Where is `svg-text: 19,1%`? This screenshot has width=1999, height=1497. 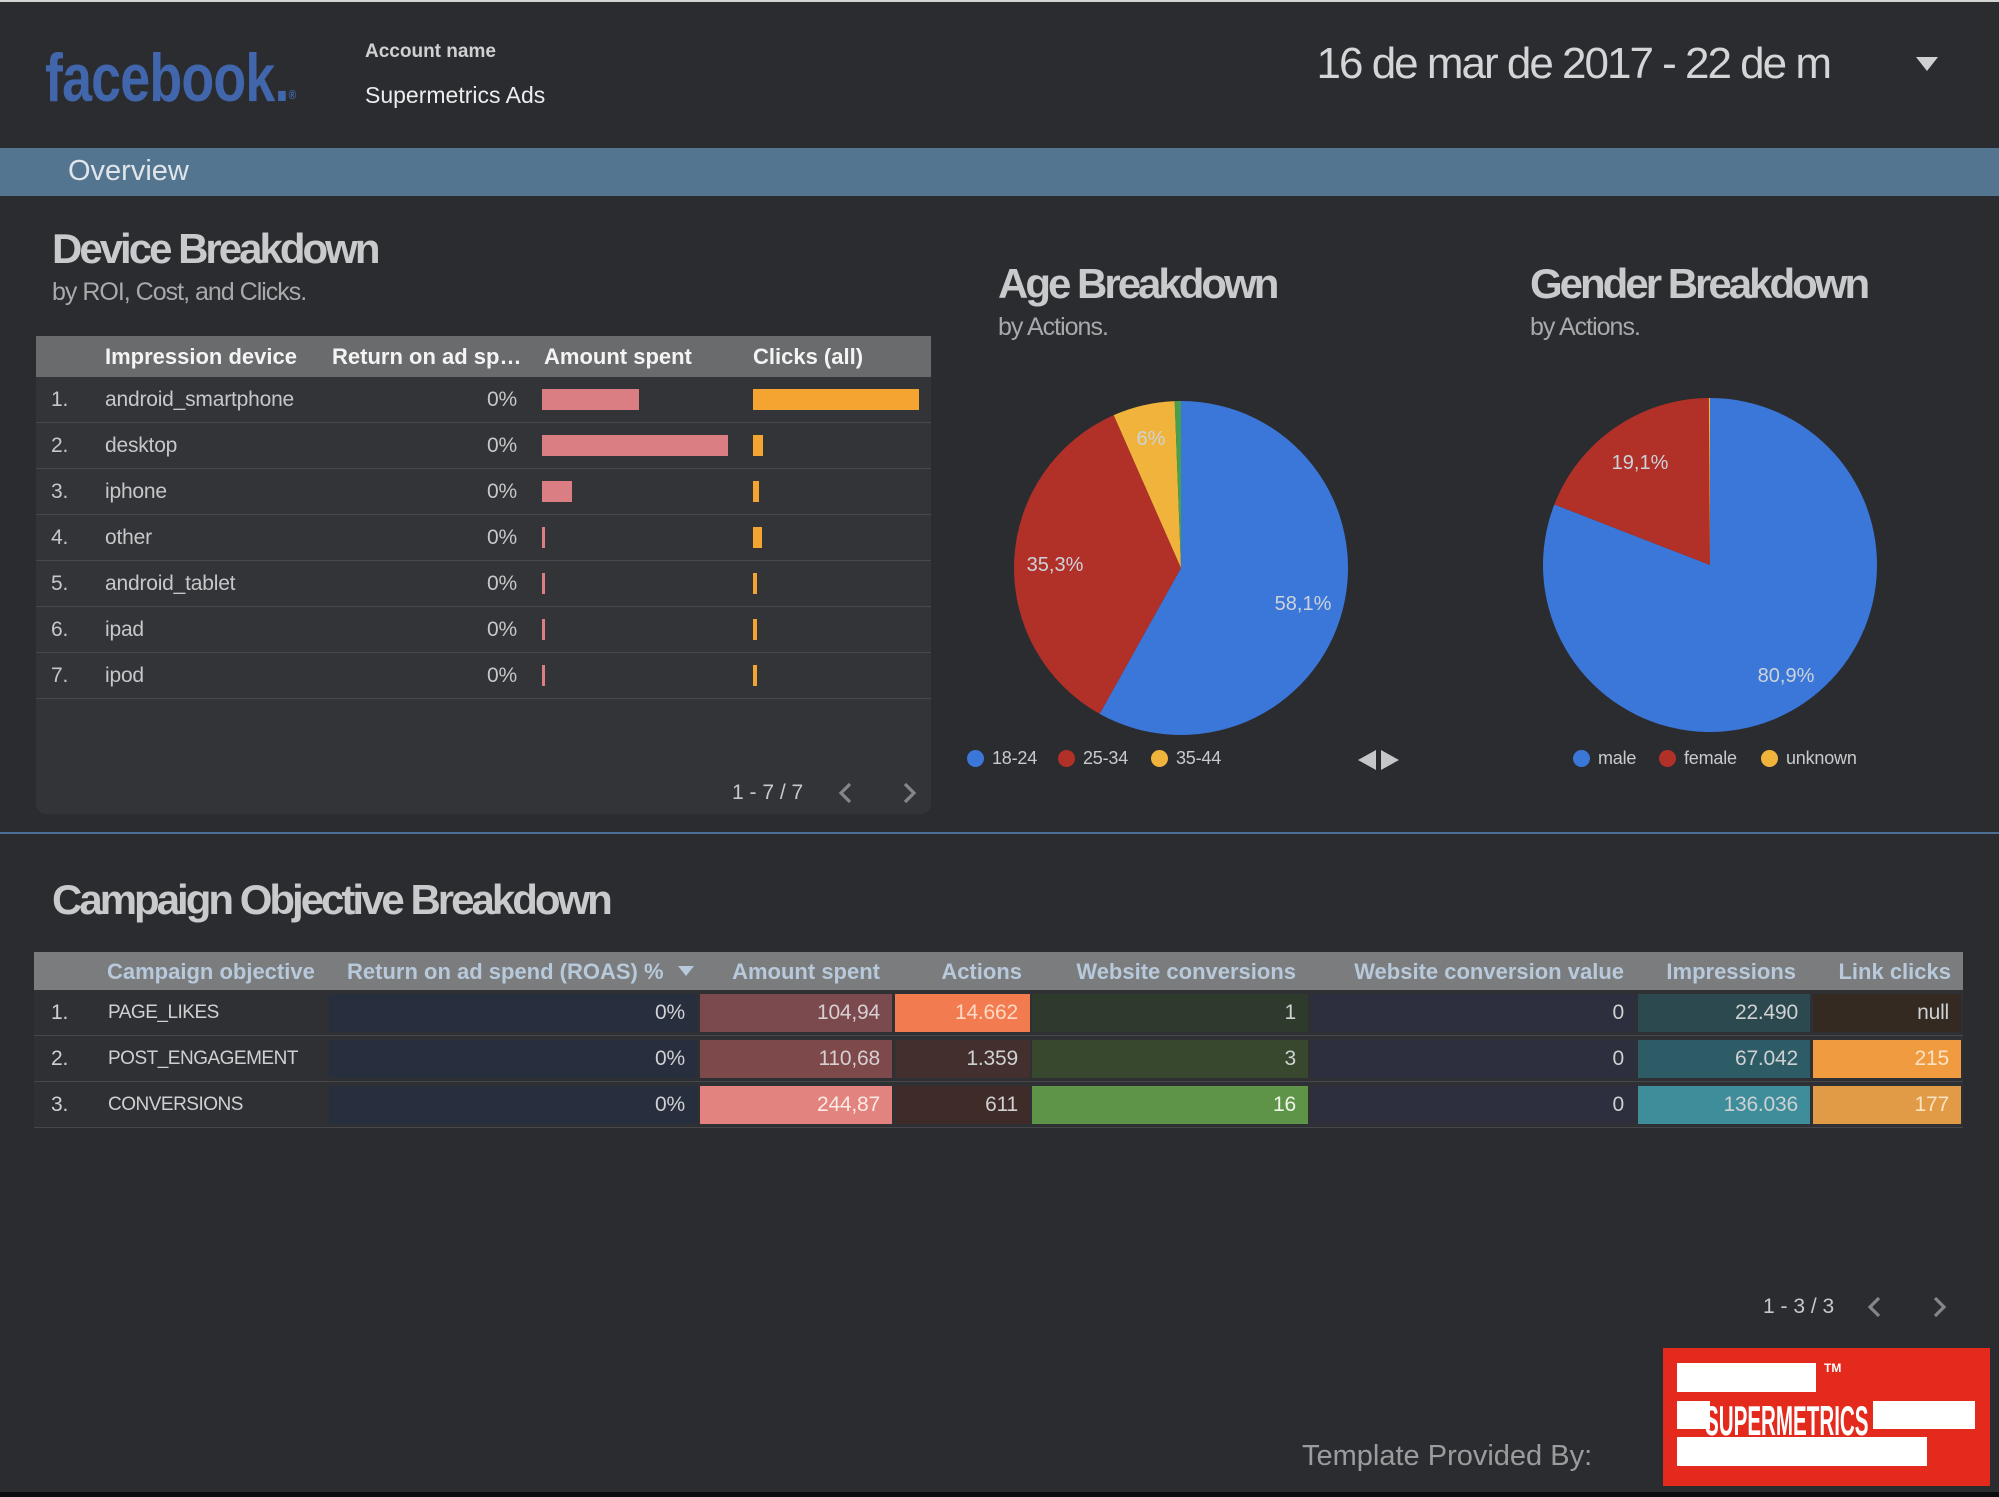
svg-text: 19,1% is located at coordinates (1640, 463).